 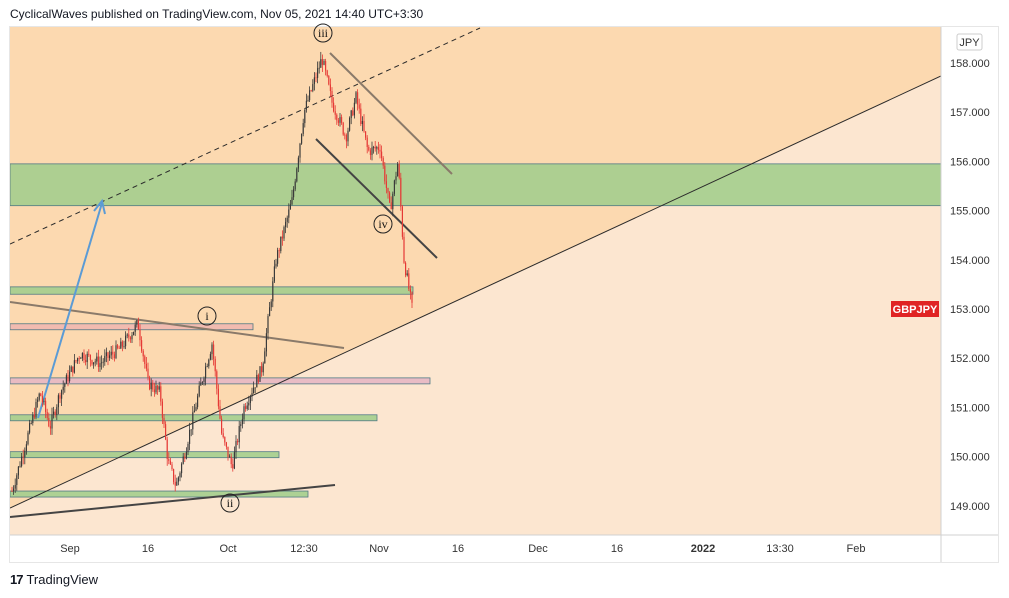 I want to click on x-tick-label: 13:30, so click(x=780, y=549).